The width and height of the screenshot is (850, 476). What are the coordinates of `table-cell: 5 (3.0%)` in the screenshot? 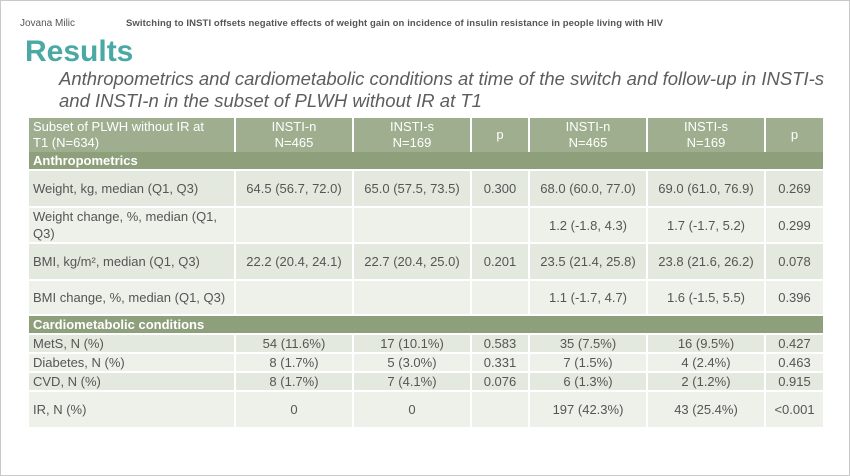 It's located at (412, 363).